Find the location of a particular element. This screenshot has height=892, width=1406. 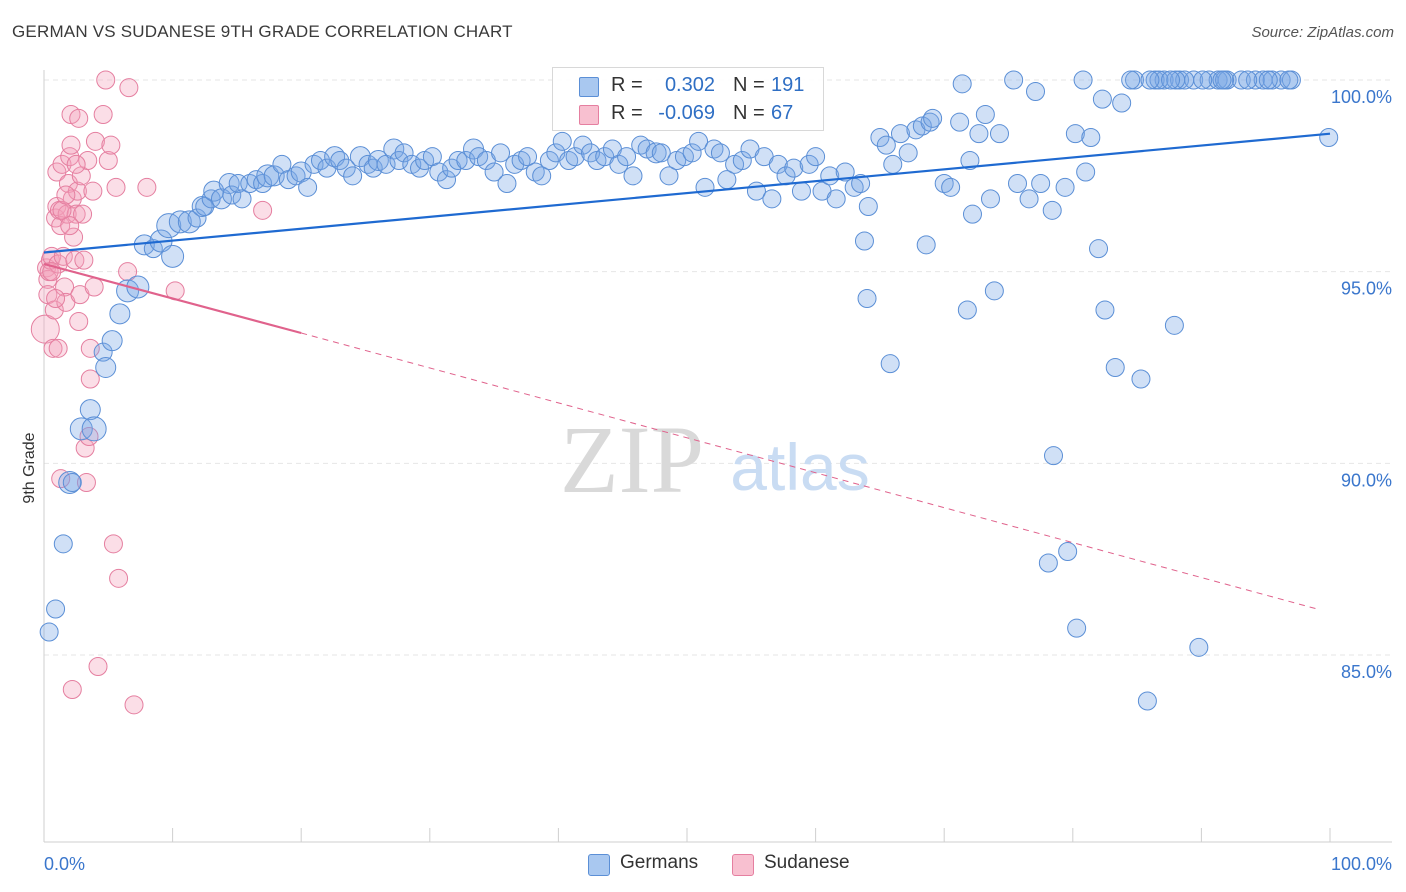

legend-r-value: 0.302 is located at coordinates (689, 85).